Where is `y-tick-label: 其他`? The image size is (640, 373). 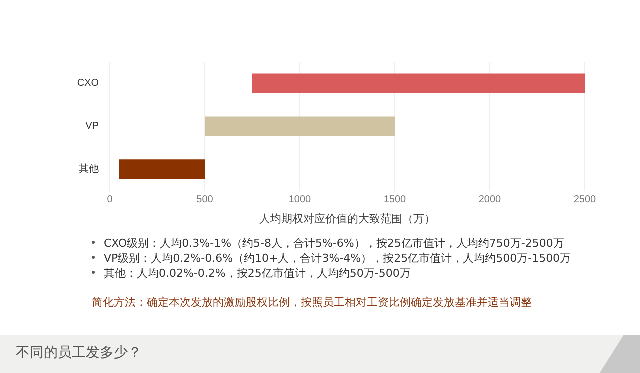
y-tick-label: 其他 is located at coordinates (89, 169).